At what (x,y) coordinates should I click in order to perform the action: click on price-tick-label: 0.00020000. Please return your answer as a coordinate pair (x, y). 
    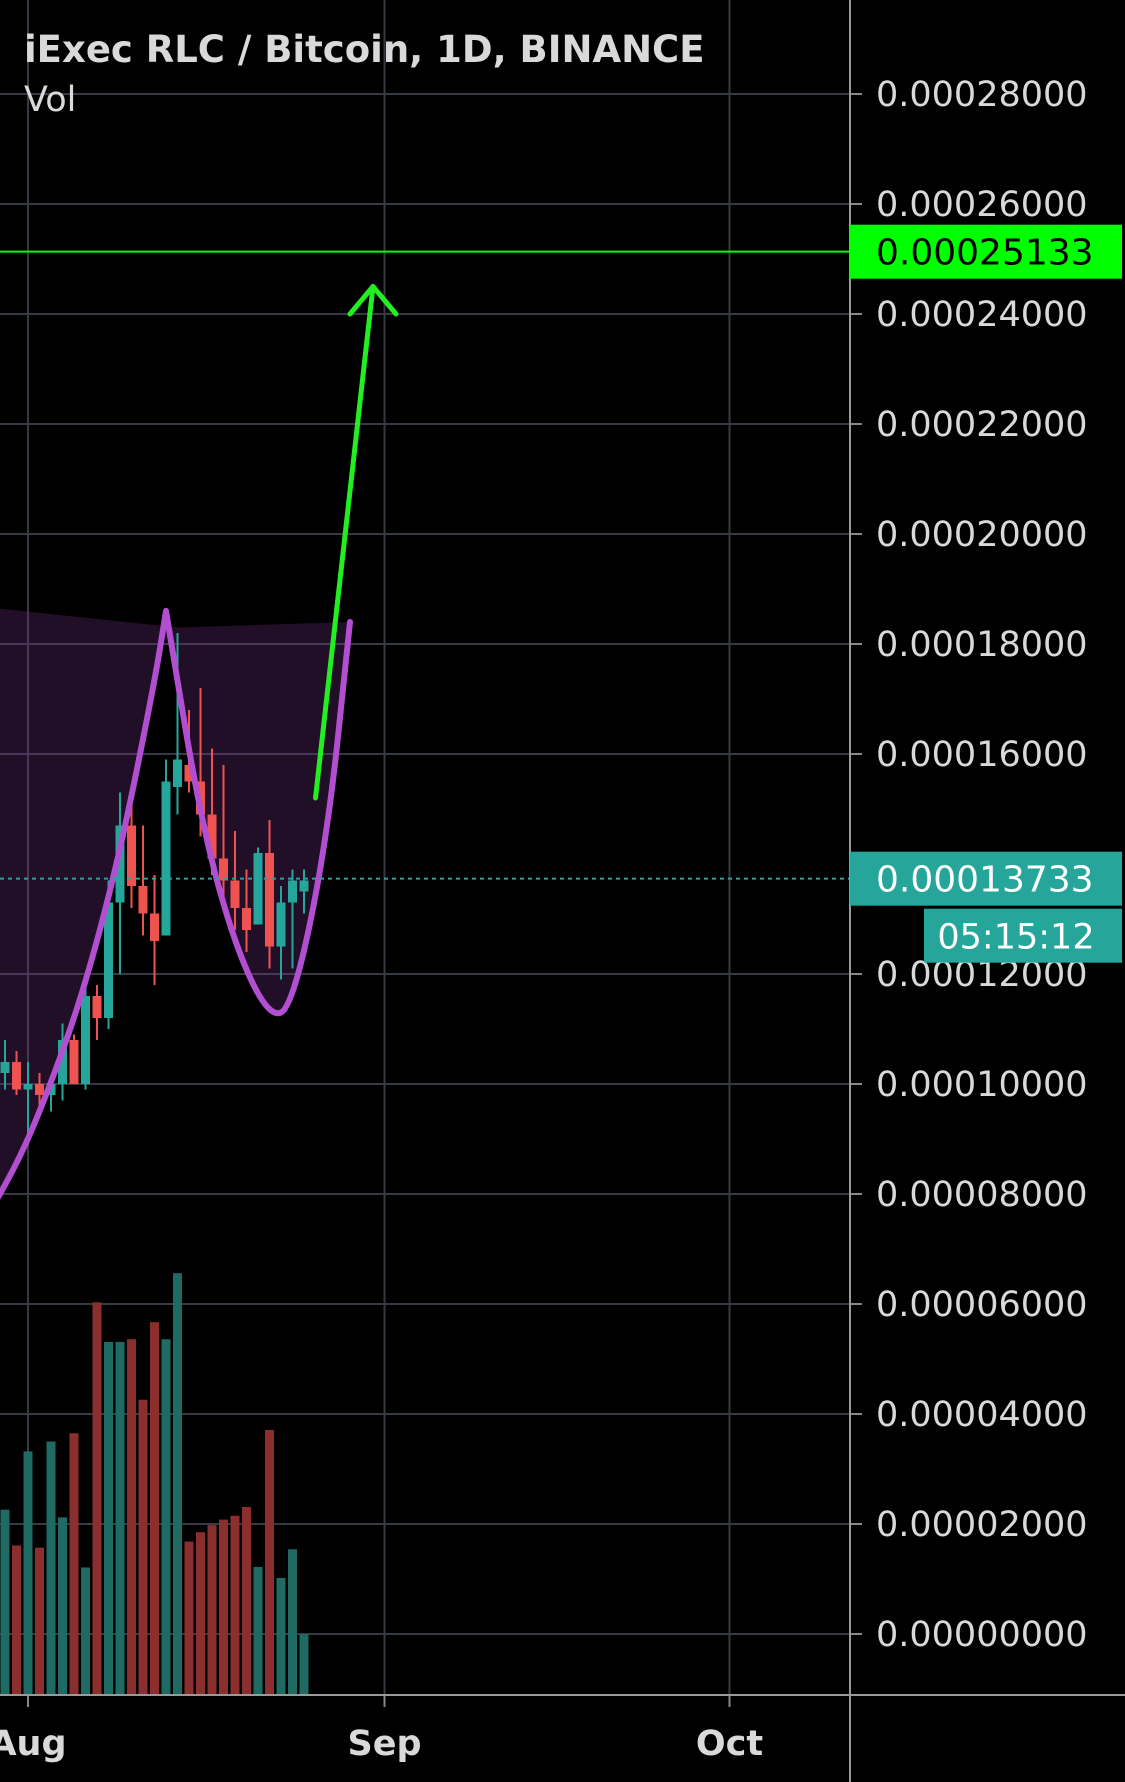
    Looking at the image, I should click on (982, 535).